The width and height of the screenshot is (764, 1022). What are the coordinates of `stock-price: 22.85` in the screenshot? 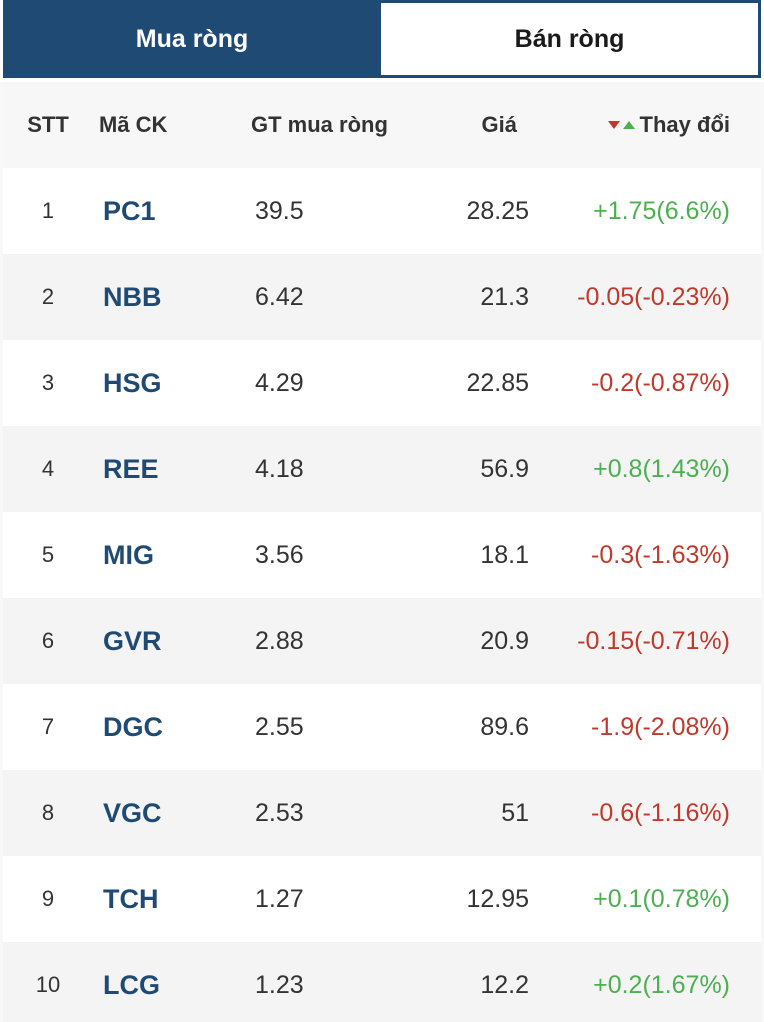 It's located at (497, 382).